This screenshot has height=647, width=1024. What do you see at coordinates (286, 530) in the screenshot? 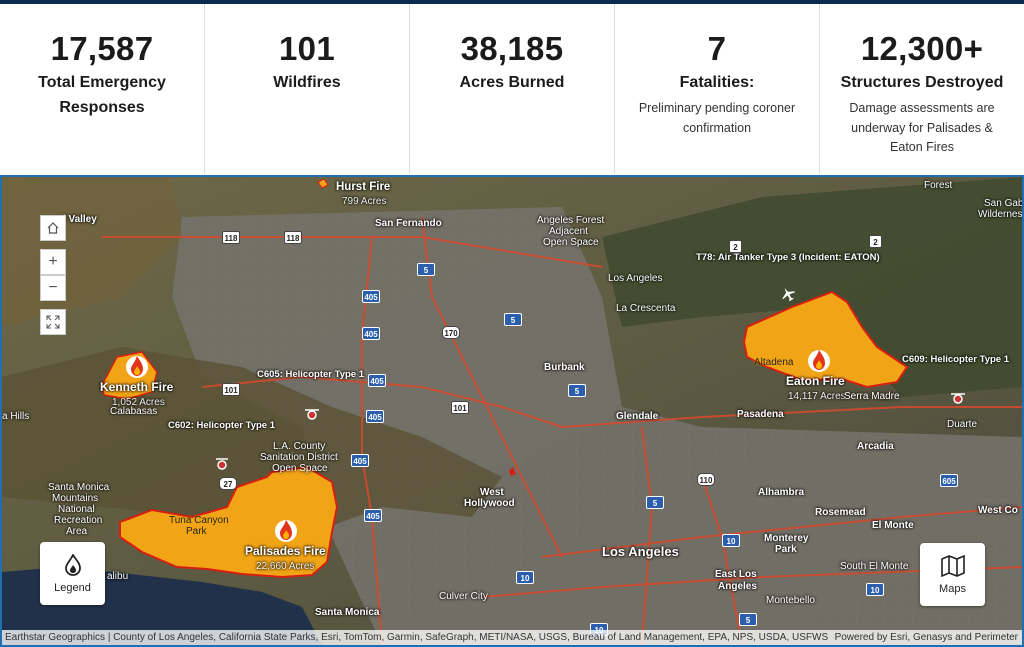
I see `palisades-fire-icon` at bounding box center [286, 530].